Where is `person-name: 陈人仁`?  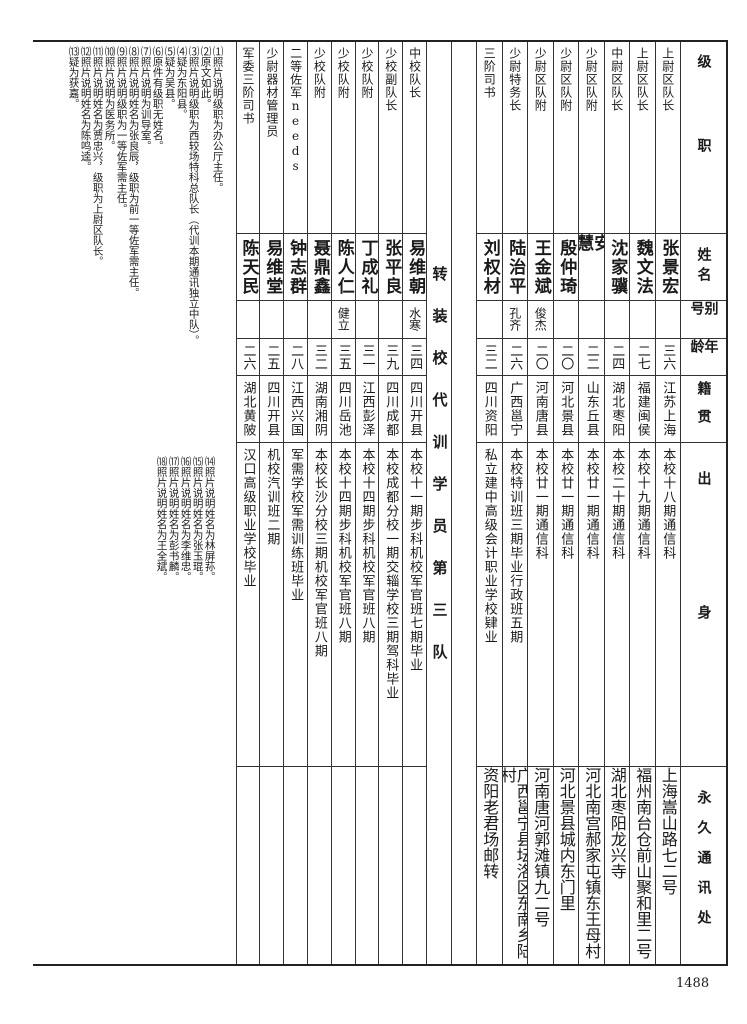 person-name: 陈人仁 is located at coordinates (343, 267).